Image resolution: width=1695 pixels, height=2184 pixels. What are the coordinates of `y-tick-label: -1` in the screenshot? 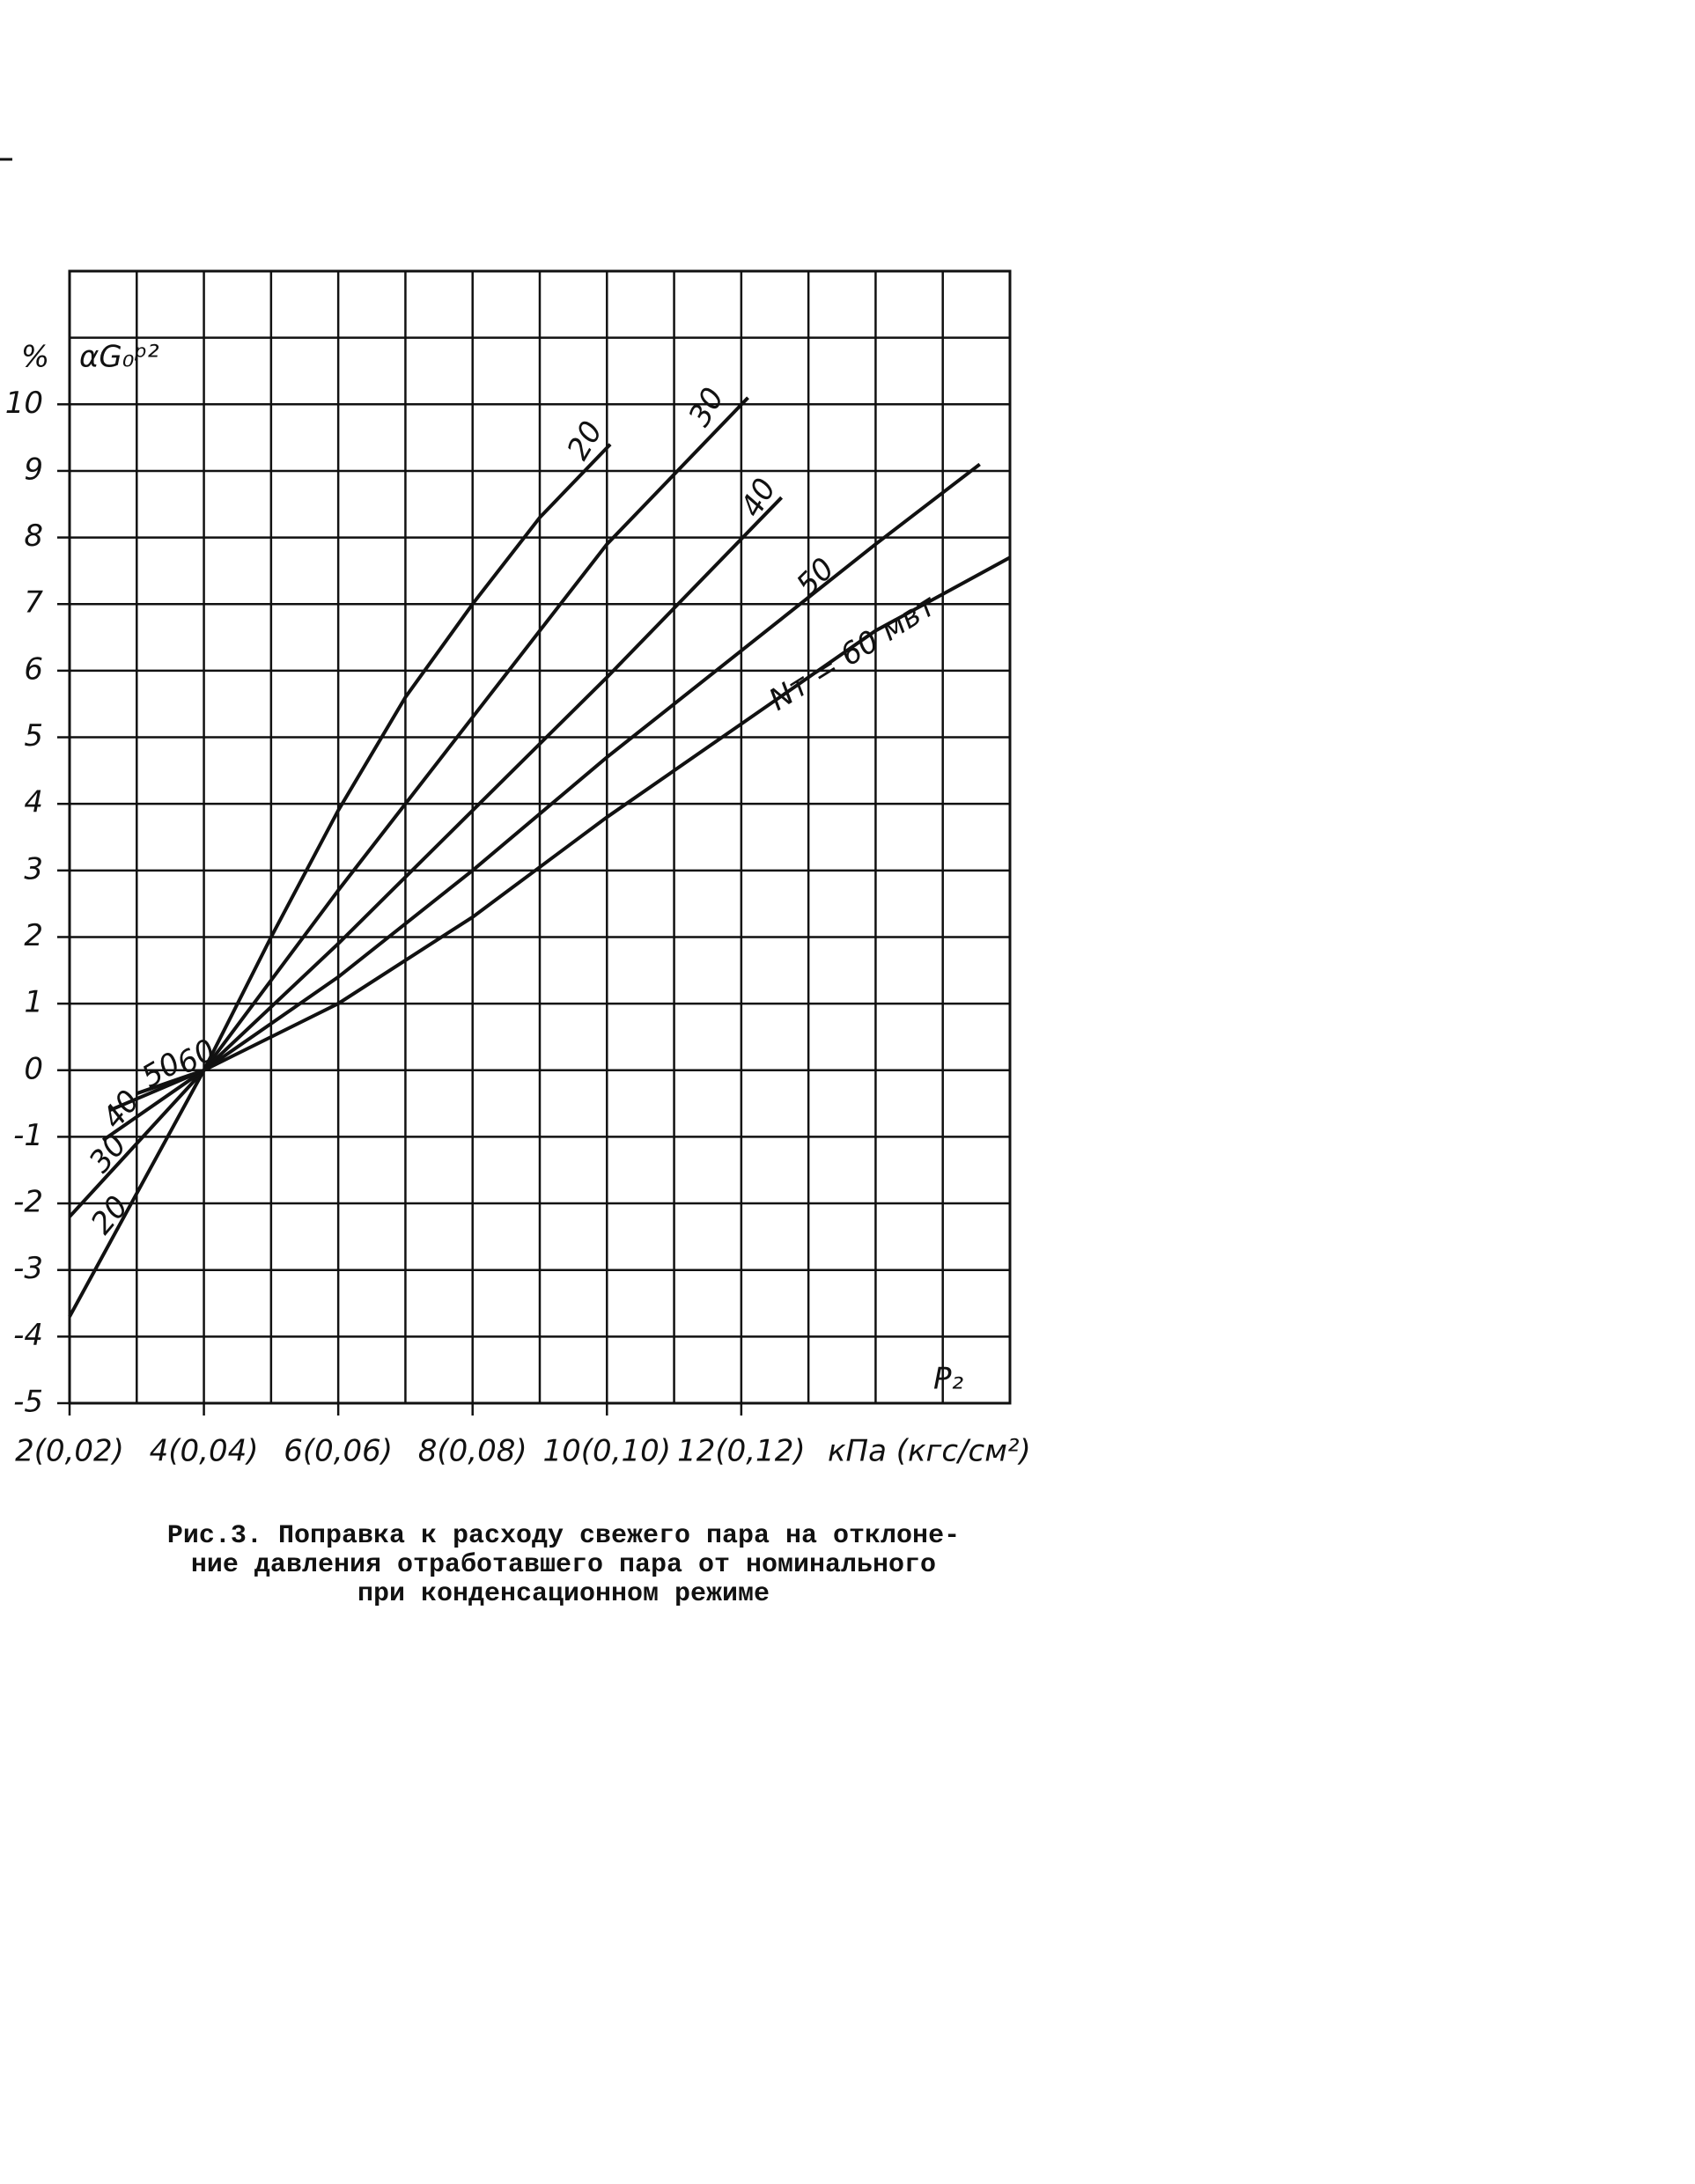 It's located at (28, 1135).